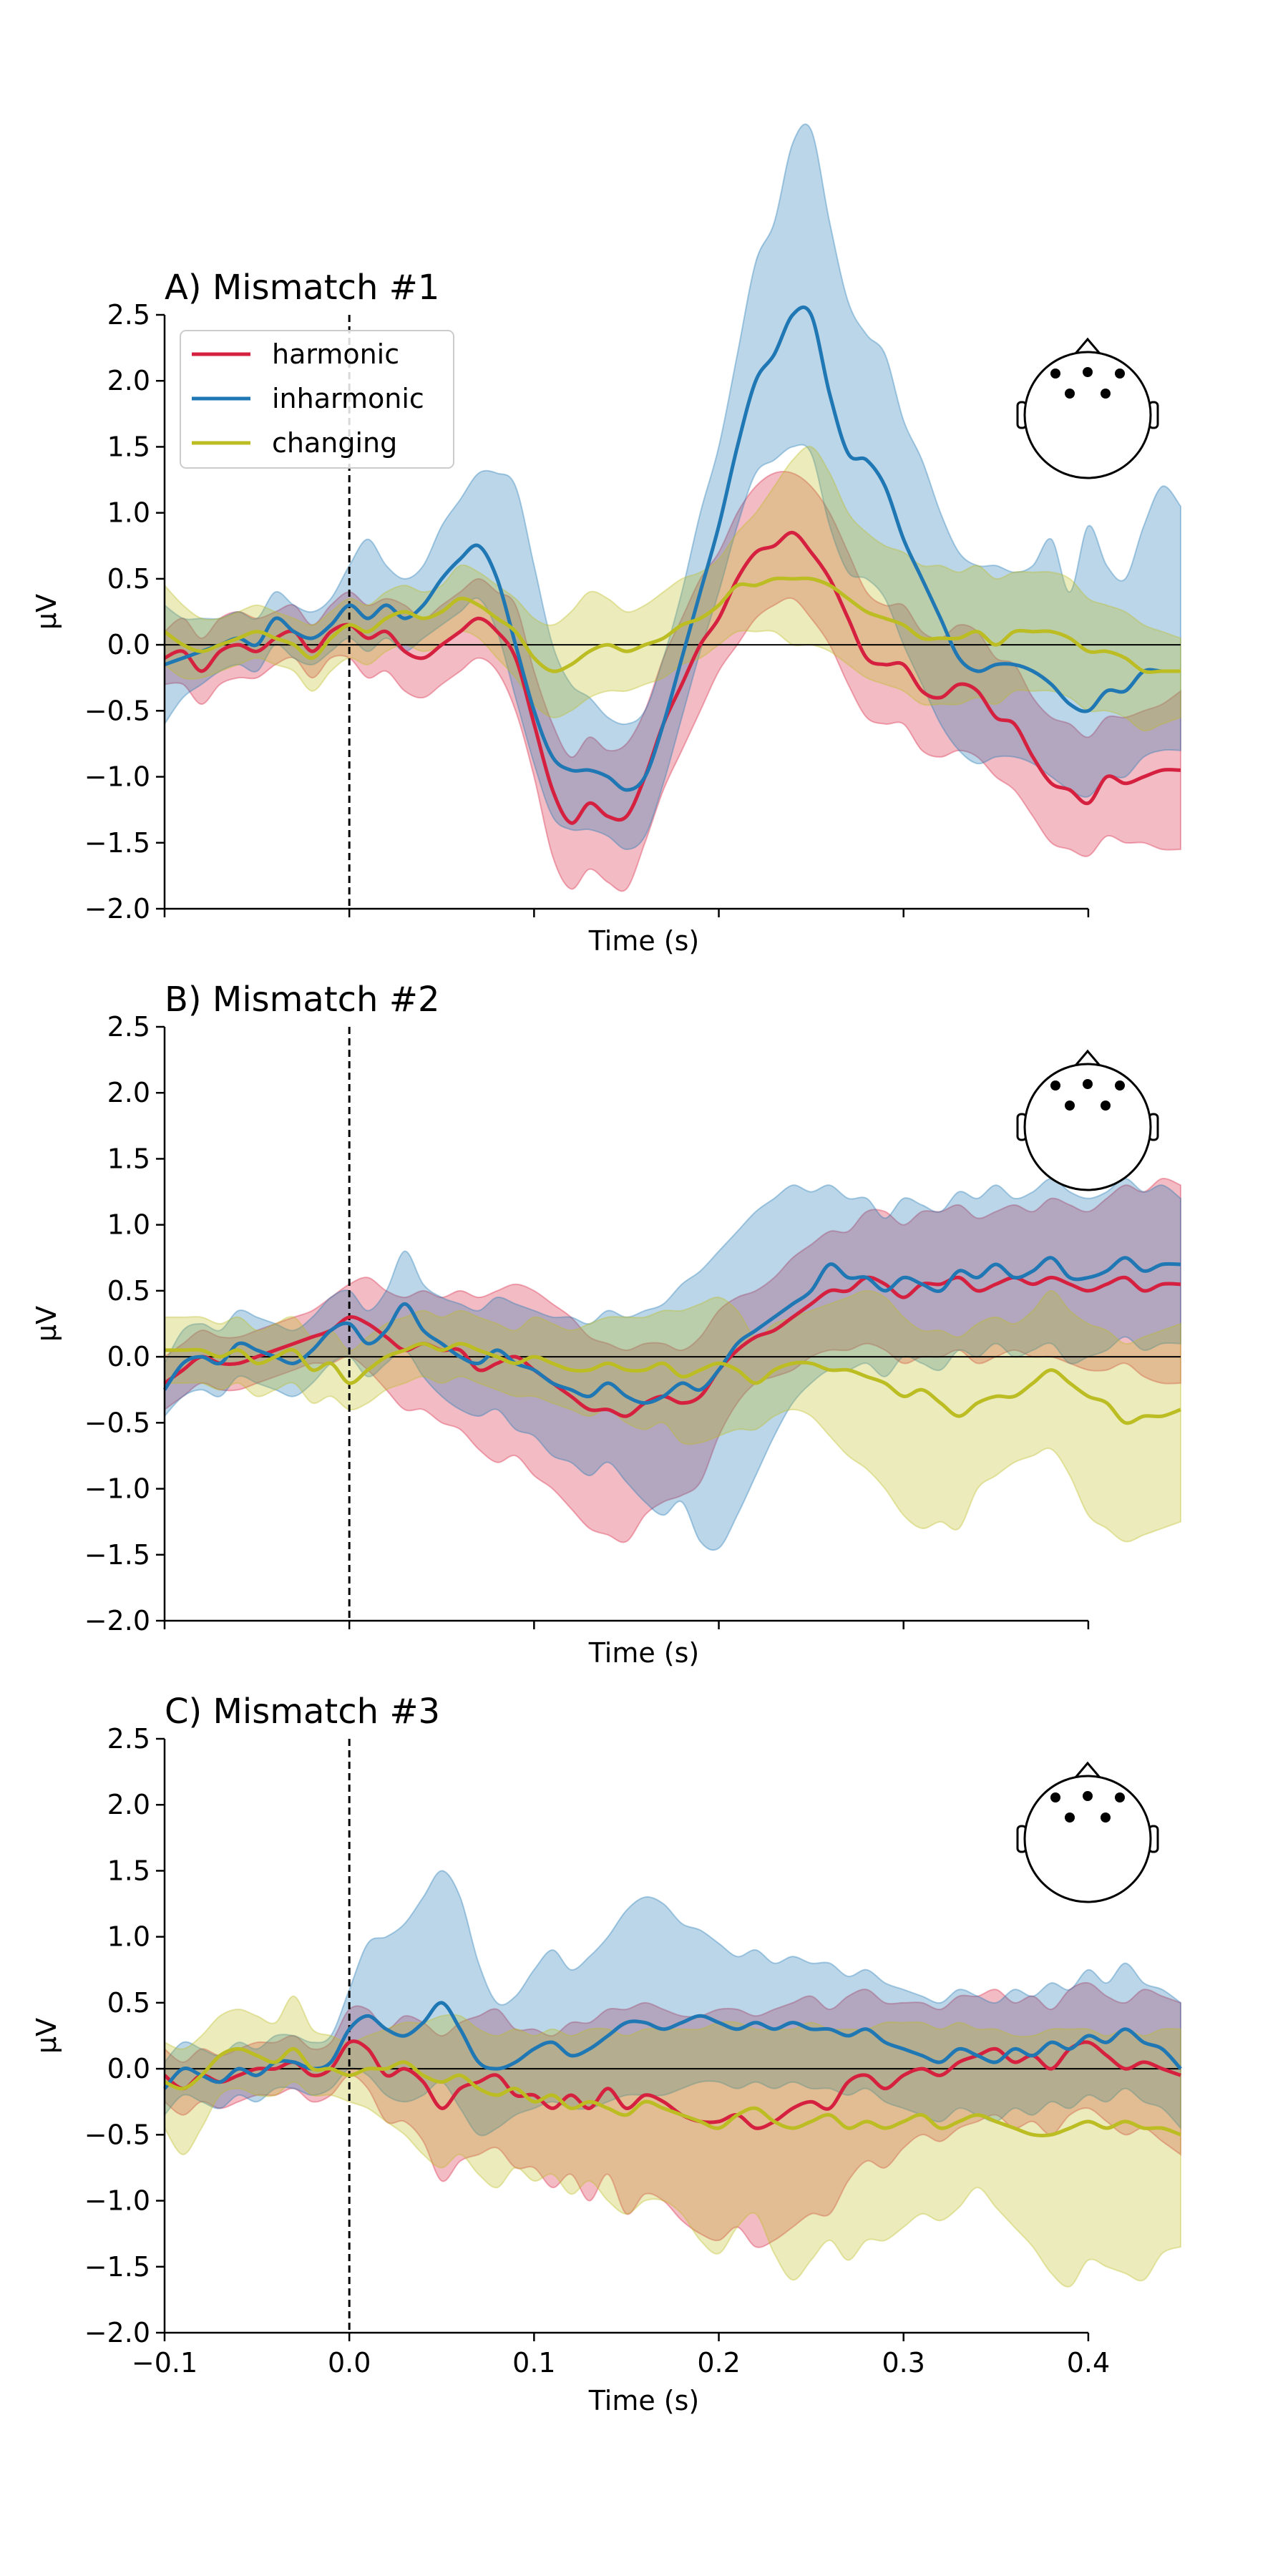  Describe the element at coordinates (1088, 2363) in the screenshot. I see `x-tick-label: 0.4` at that location.